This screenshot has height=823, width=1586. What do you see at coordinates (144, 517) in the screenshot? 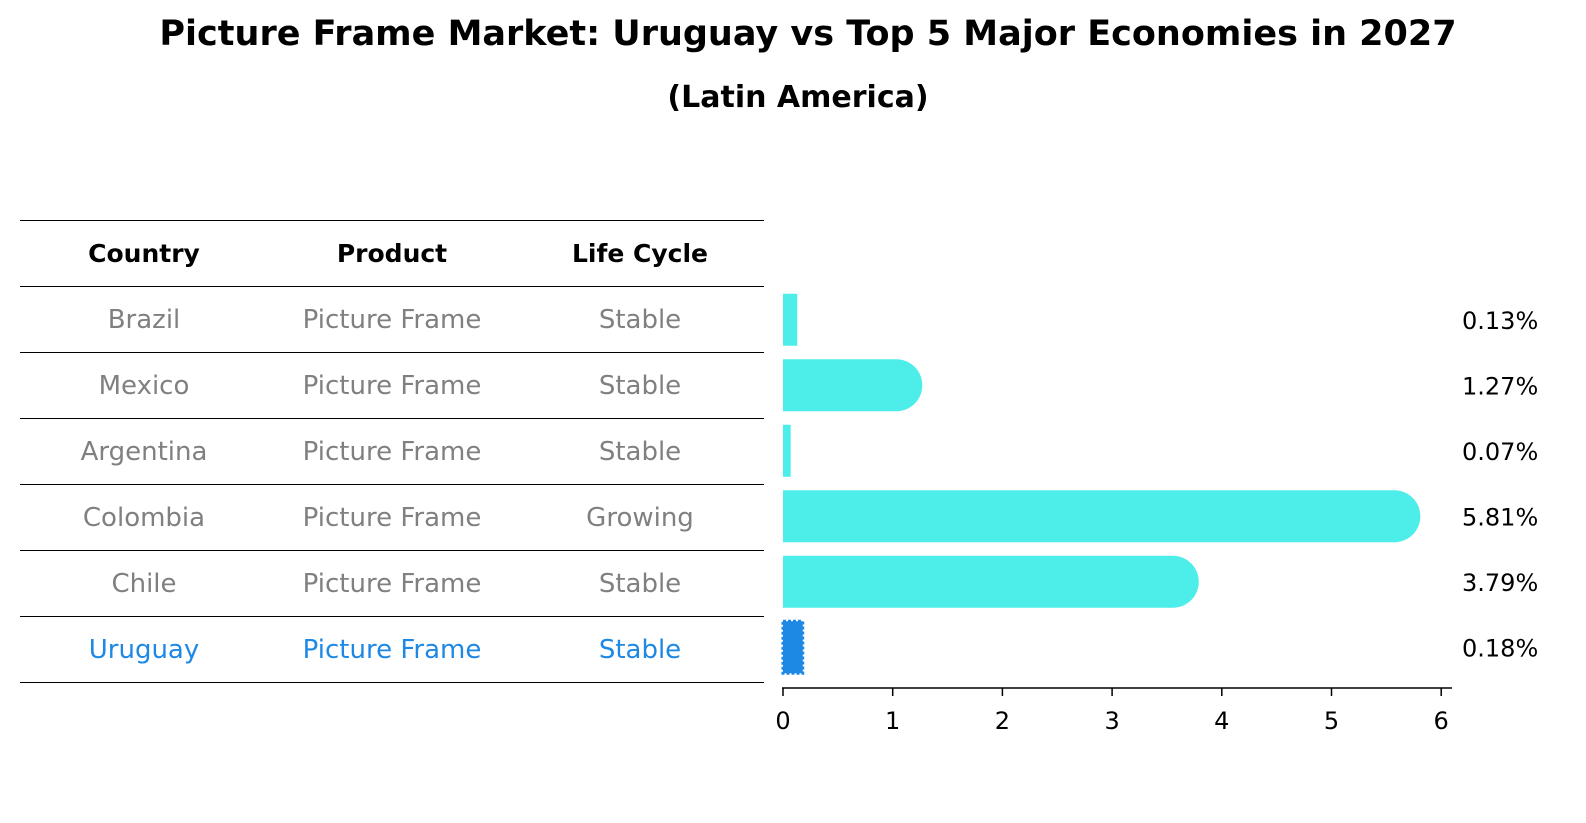
I see `cell-country: Colombia` at bounding box center [144, 517].